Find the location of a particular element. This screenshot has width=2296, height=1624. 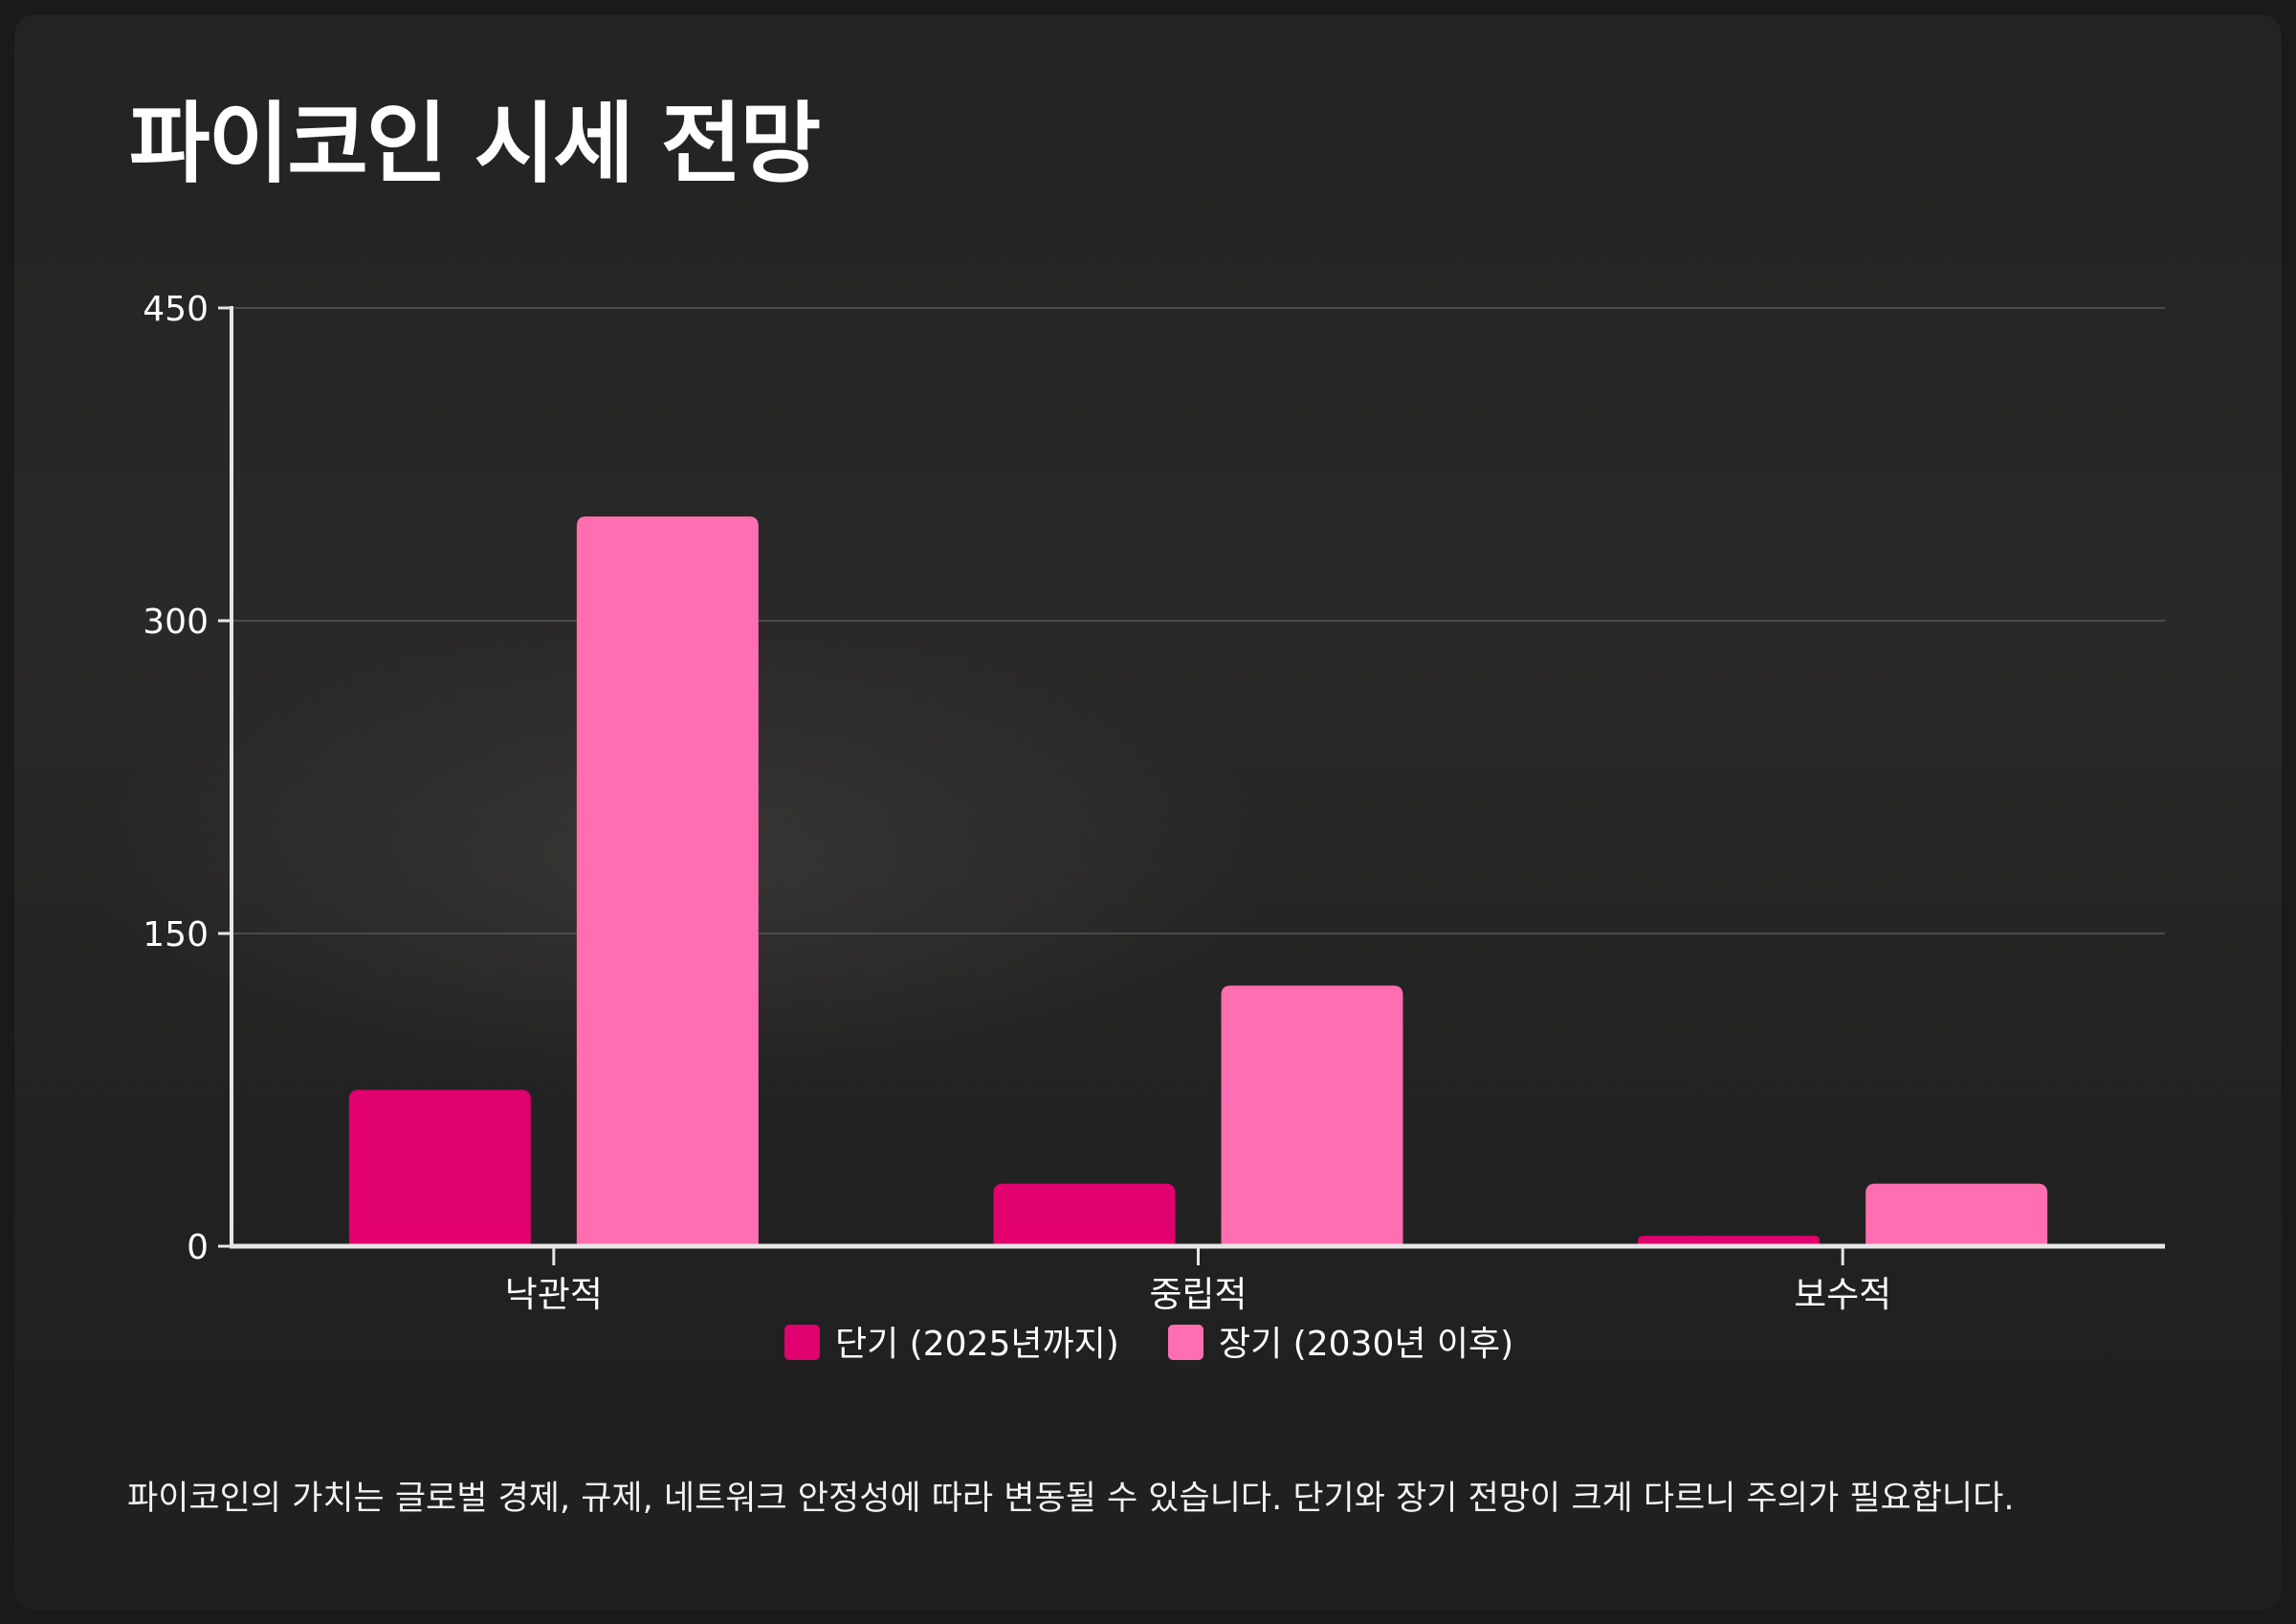

y-tick-label: 0 is located at coordinates (198, 1247).